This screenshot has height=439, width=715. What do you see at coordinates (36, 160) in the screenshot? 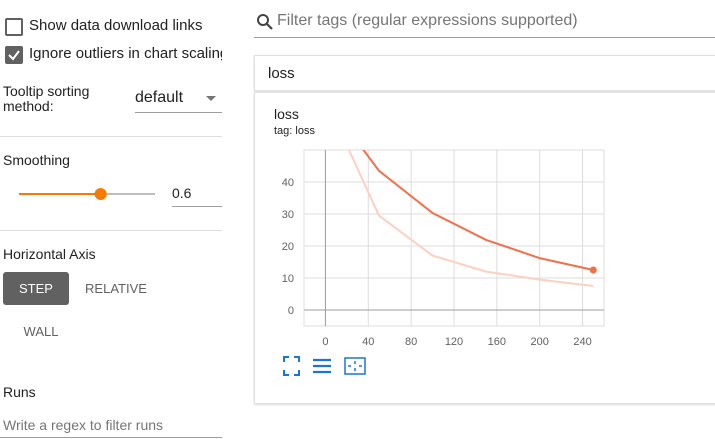
I see `section-label: Smoothing` at bounding box center [36, 160].